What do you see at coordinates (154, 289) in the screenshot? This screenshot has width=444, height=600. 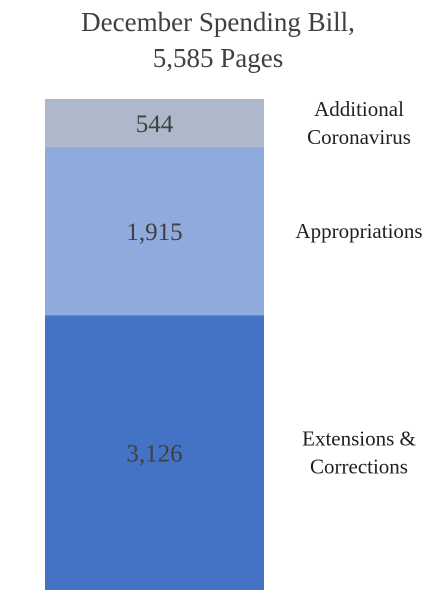 I see `segment-value-labels: 3,126 1,915 544` at bounding box center [154, 289].